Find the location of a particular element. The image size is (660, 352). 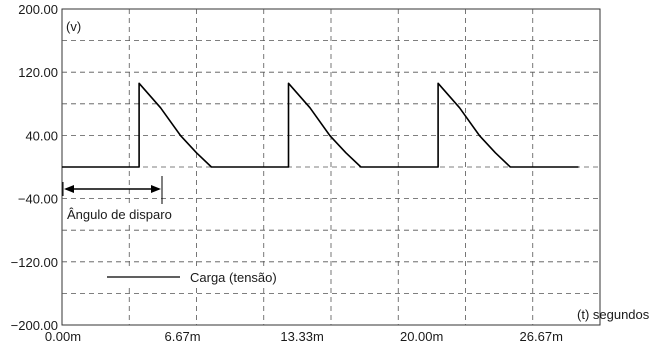

annotation-arrowhead-right is located at coordinates (156, 189).